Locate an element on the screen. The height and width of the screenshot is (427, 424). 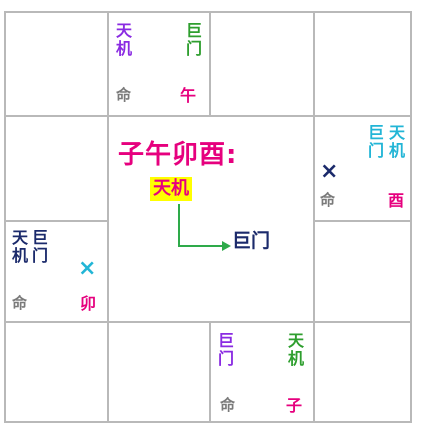
you-branch: 酉 is located at coordinates (396, 200).